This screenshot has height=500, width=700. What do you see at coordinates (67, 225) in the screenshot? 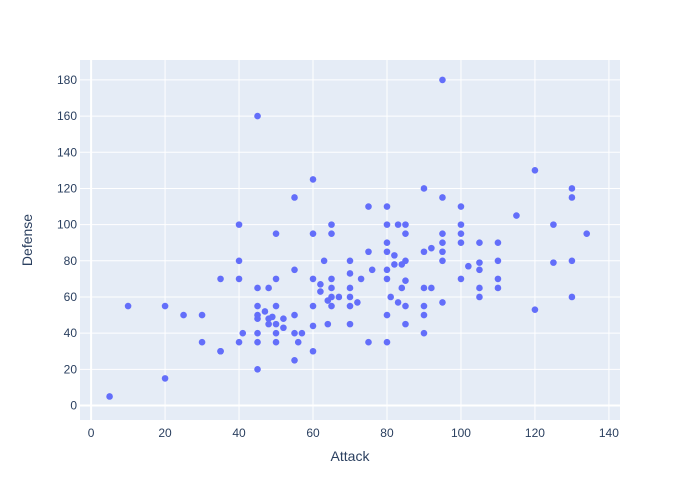
I see `y-tick-label: 100` at bounding box center [67, 225].